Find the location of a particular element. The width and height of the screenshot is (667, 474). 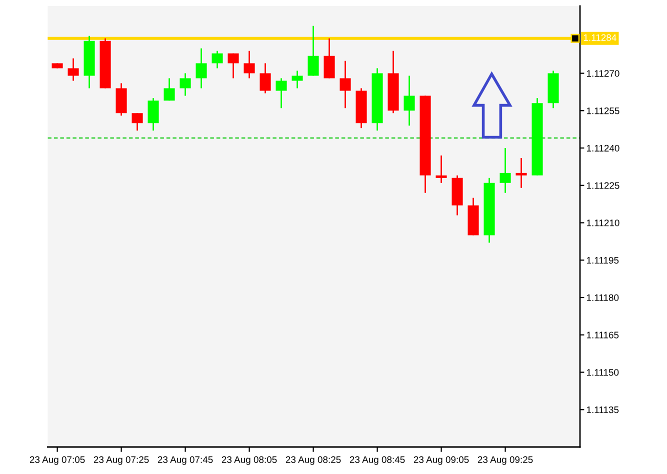

y-tick-label: 1.11210 is located at coordinates (603, 223).